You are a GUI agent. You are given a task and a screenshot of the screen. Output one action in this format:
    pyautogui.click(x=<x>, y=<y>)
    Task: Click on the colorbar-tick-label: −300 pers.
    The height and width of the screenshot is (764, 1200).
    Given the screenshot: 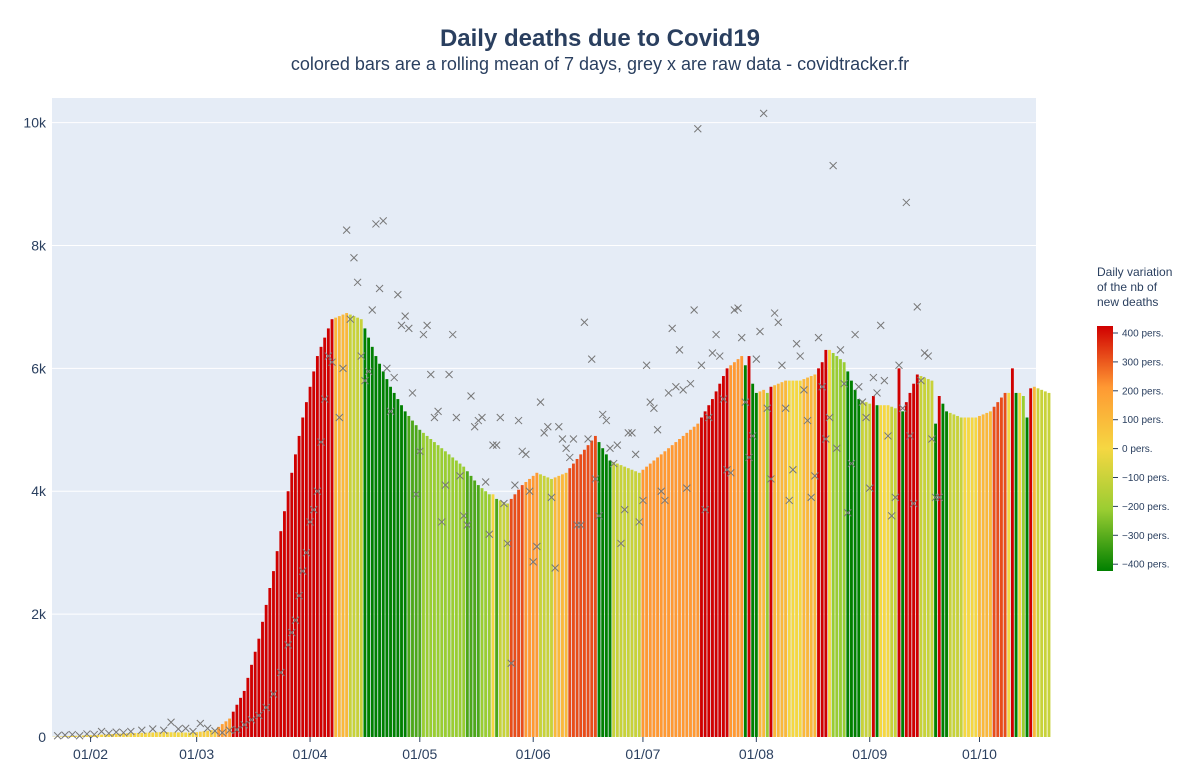 What is the action you would take?
    pyautogui.click(x=1146, y=536)
    